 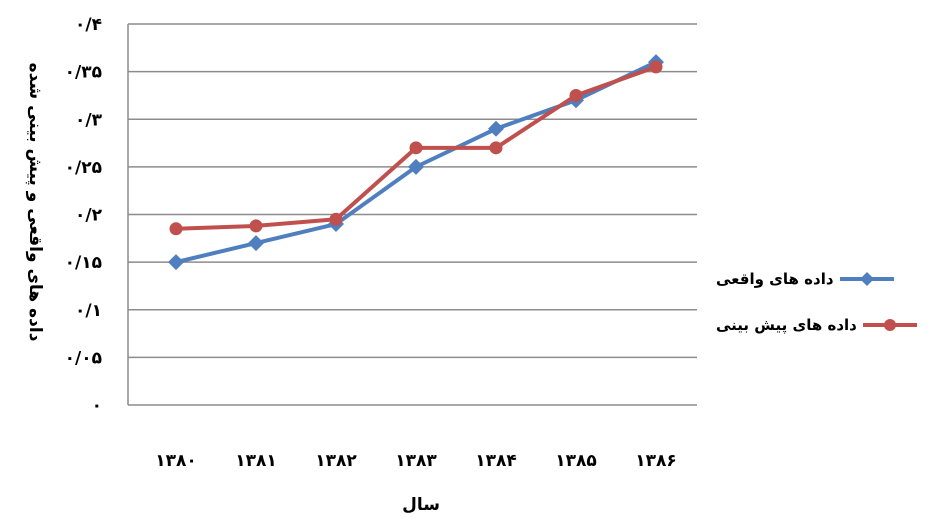 What do you see at coordinates (496, 461) in the screenshot?
I see `x-tick-label: ۱۳۸۴` at bounding box center [496, 461].